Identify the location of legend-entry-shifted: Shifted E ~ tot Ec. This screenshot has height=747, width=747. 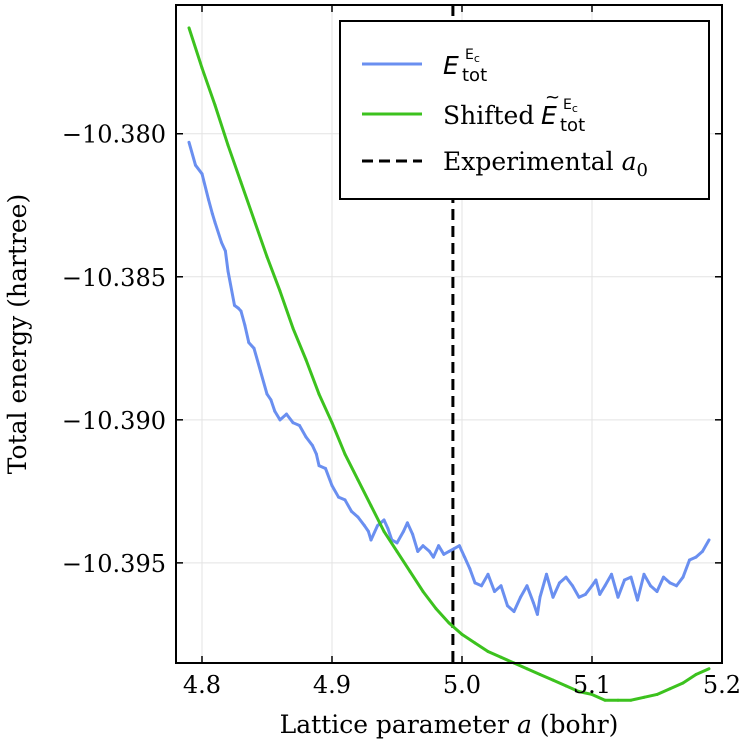
(473, 111).